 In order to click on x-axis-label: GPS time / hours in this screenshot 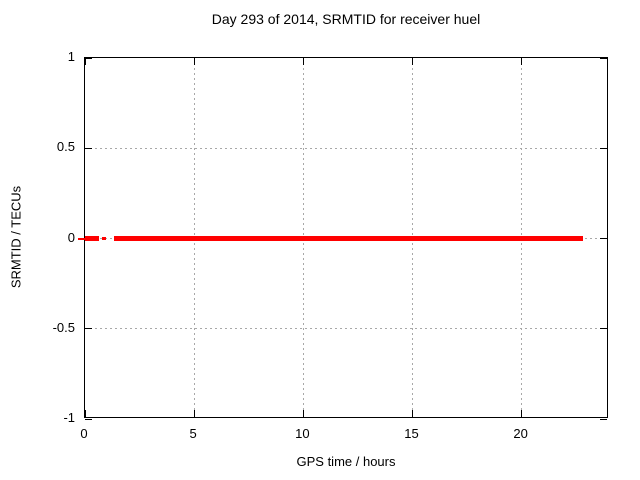, I will do `click(346, 461)`.